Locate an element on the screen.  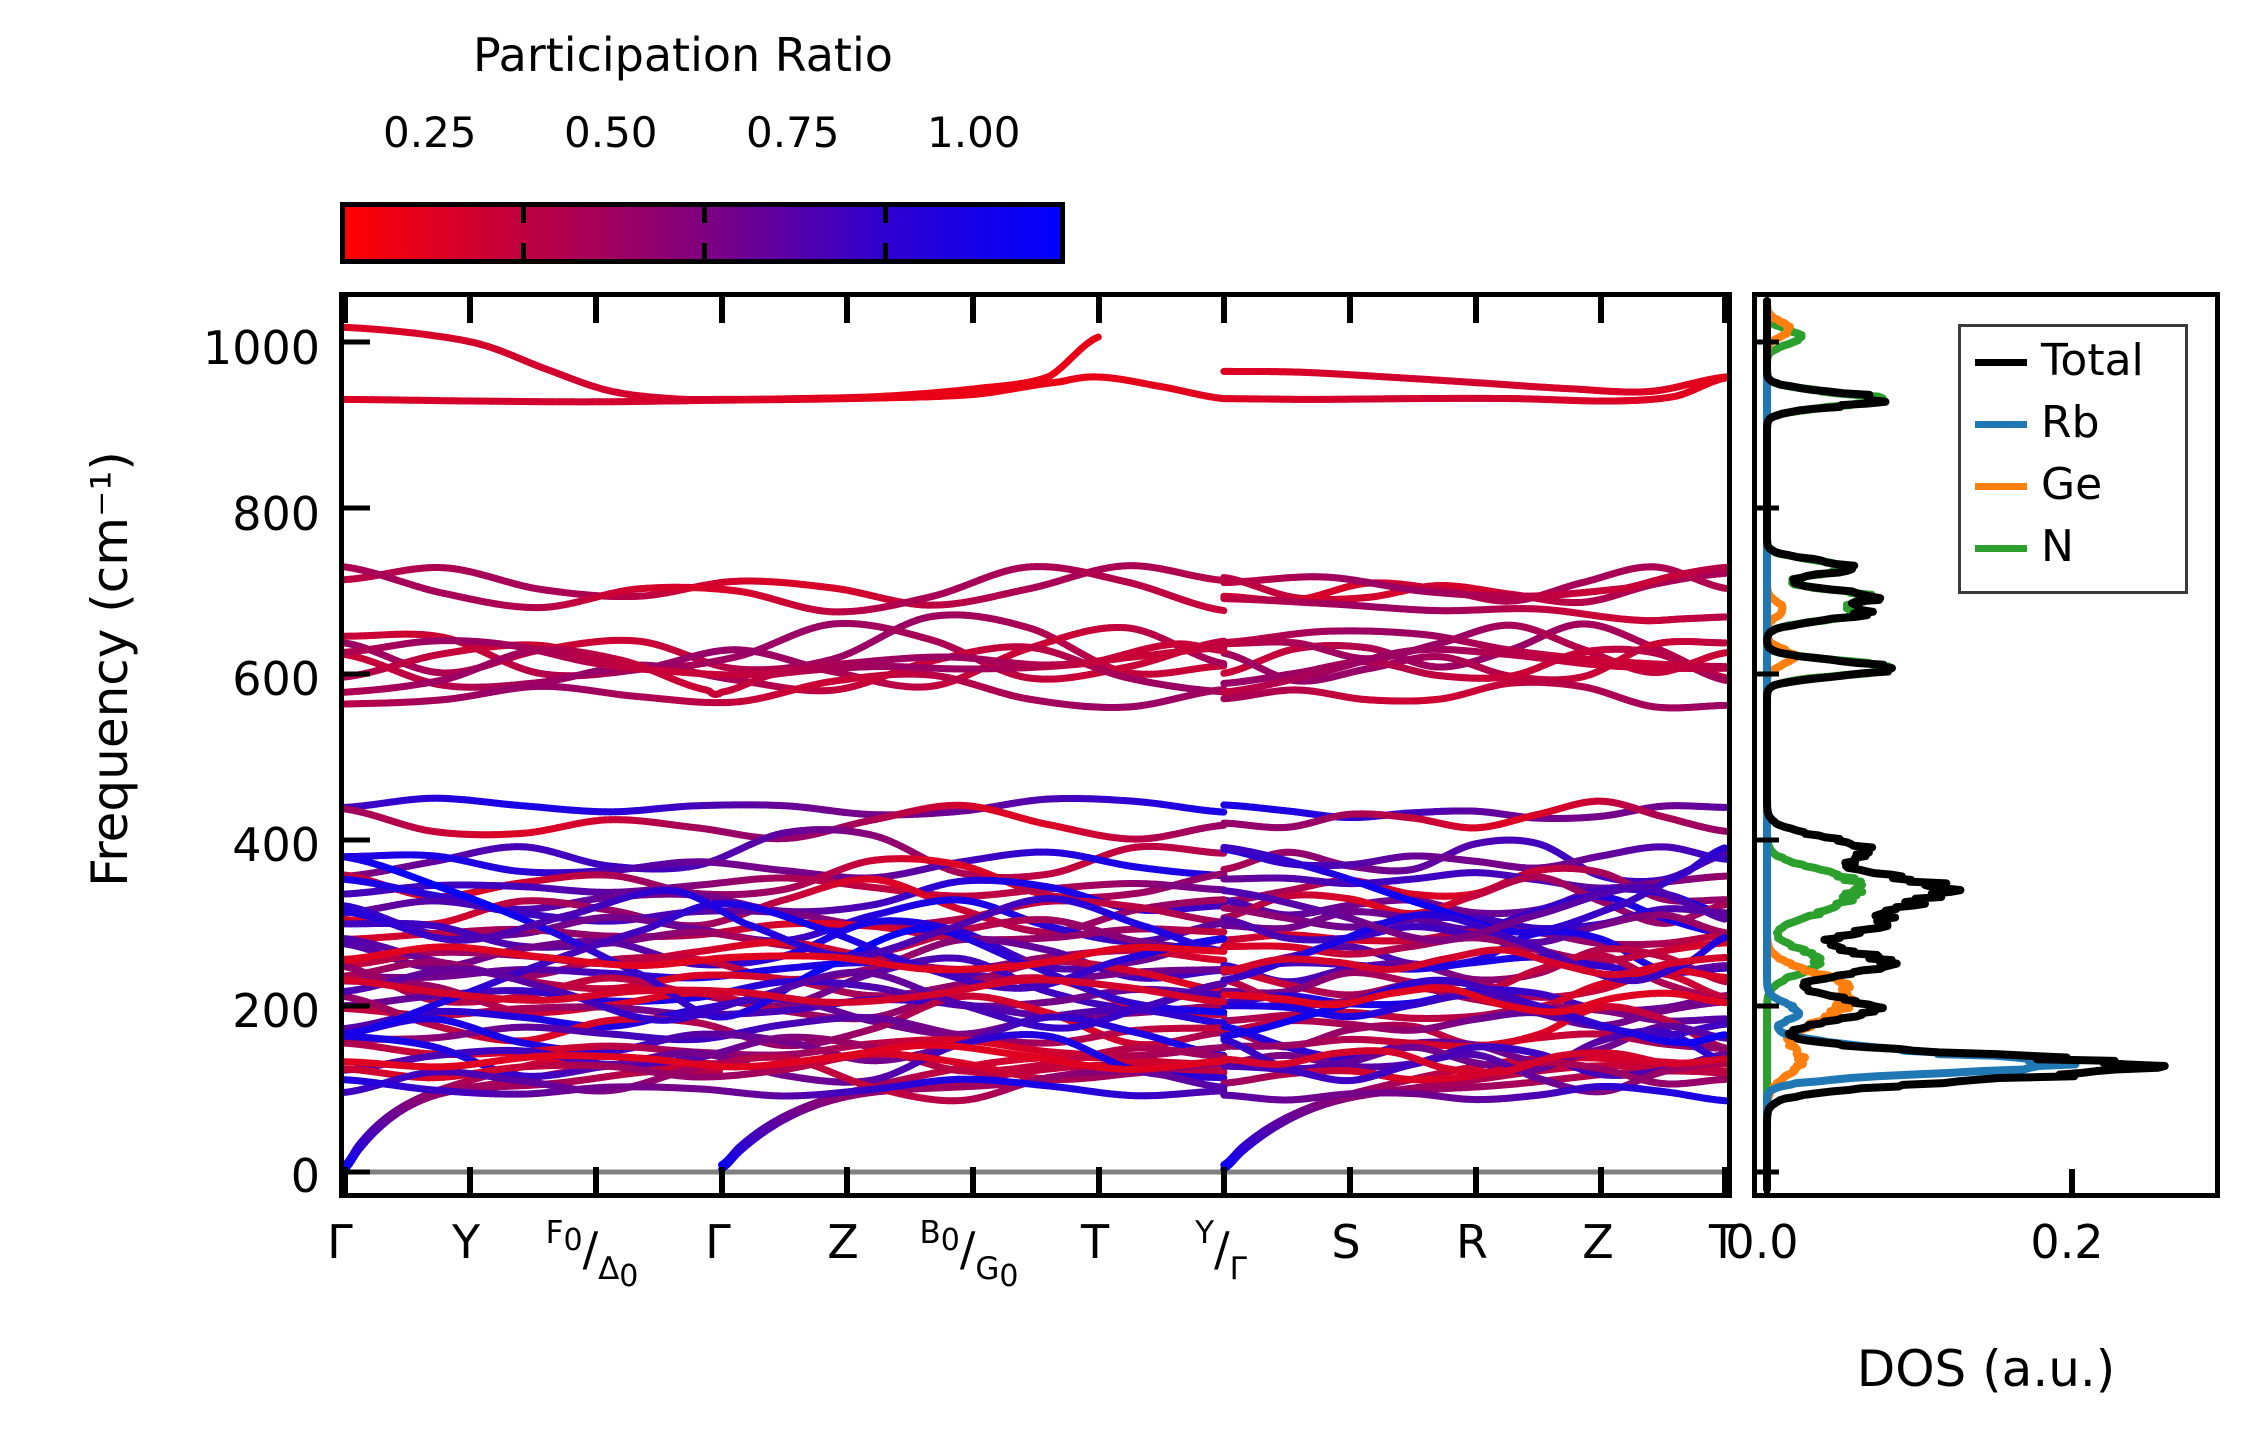
x-tick-label-T-1: T is located at coordinates (1095, 1242).